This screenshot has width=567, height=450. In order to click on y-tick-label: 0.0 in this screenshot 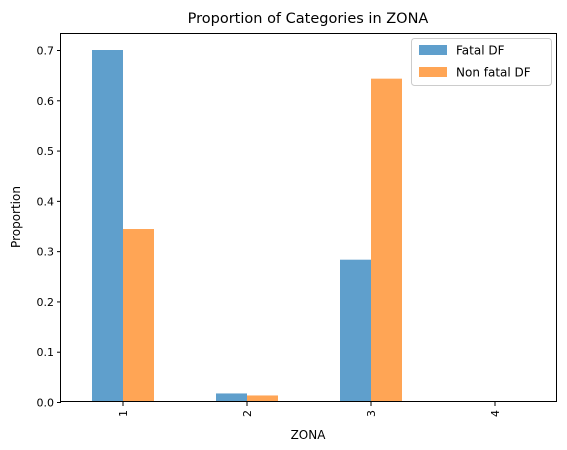, I will do `click(46, 403)`.